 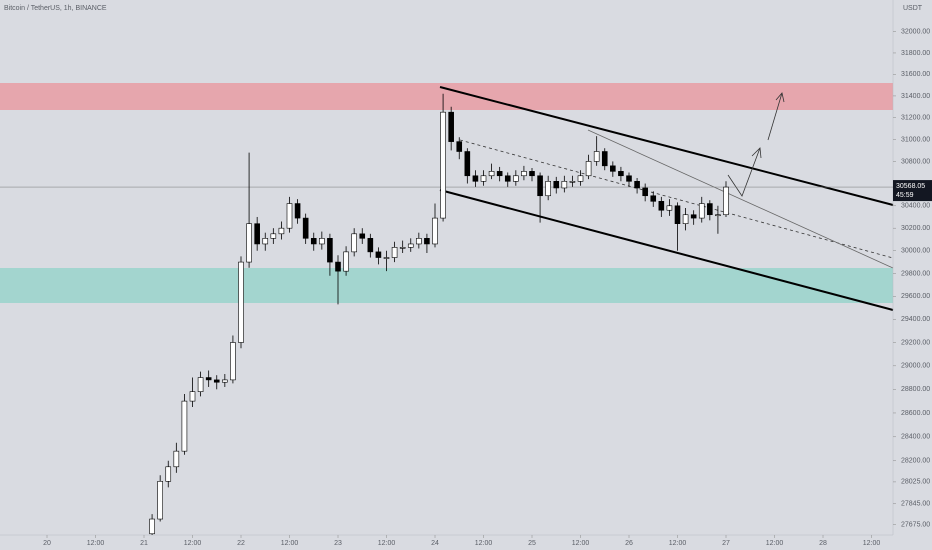 I want to click on support-zone, so click(x=446, y=285).